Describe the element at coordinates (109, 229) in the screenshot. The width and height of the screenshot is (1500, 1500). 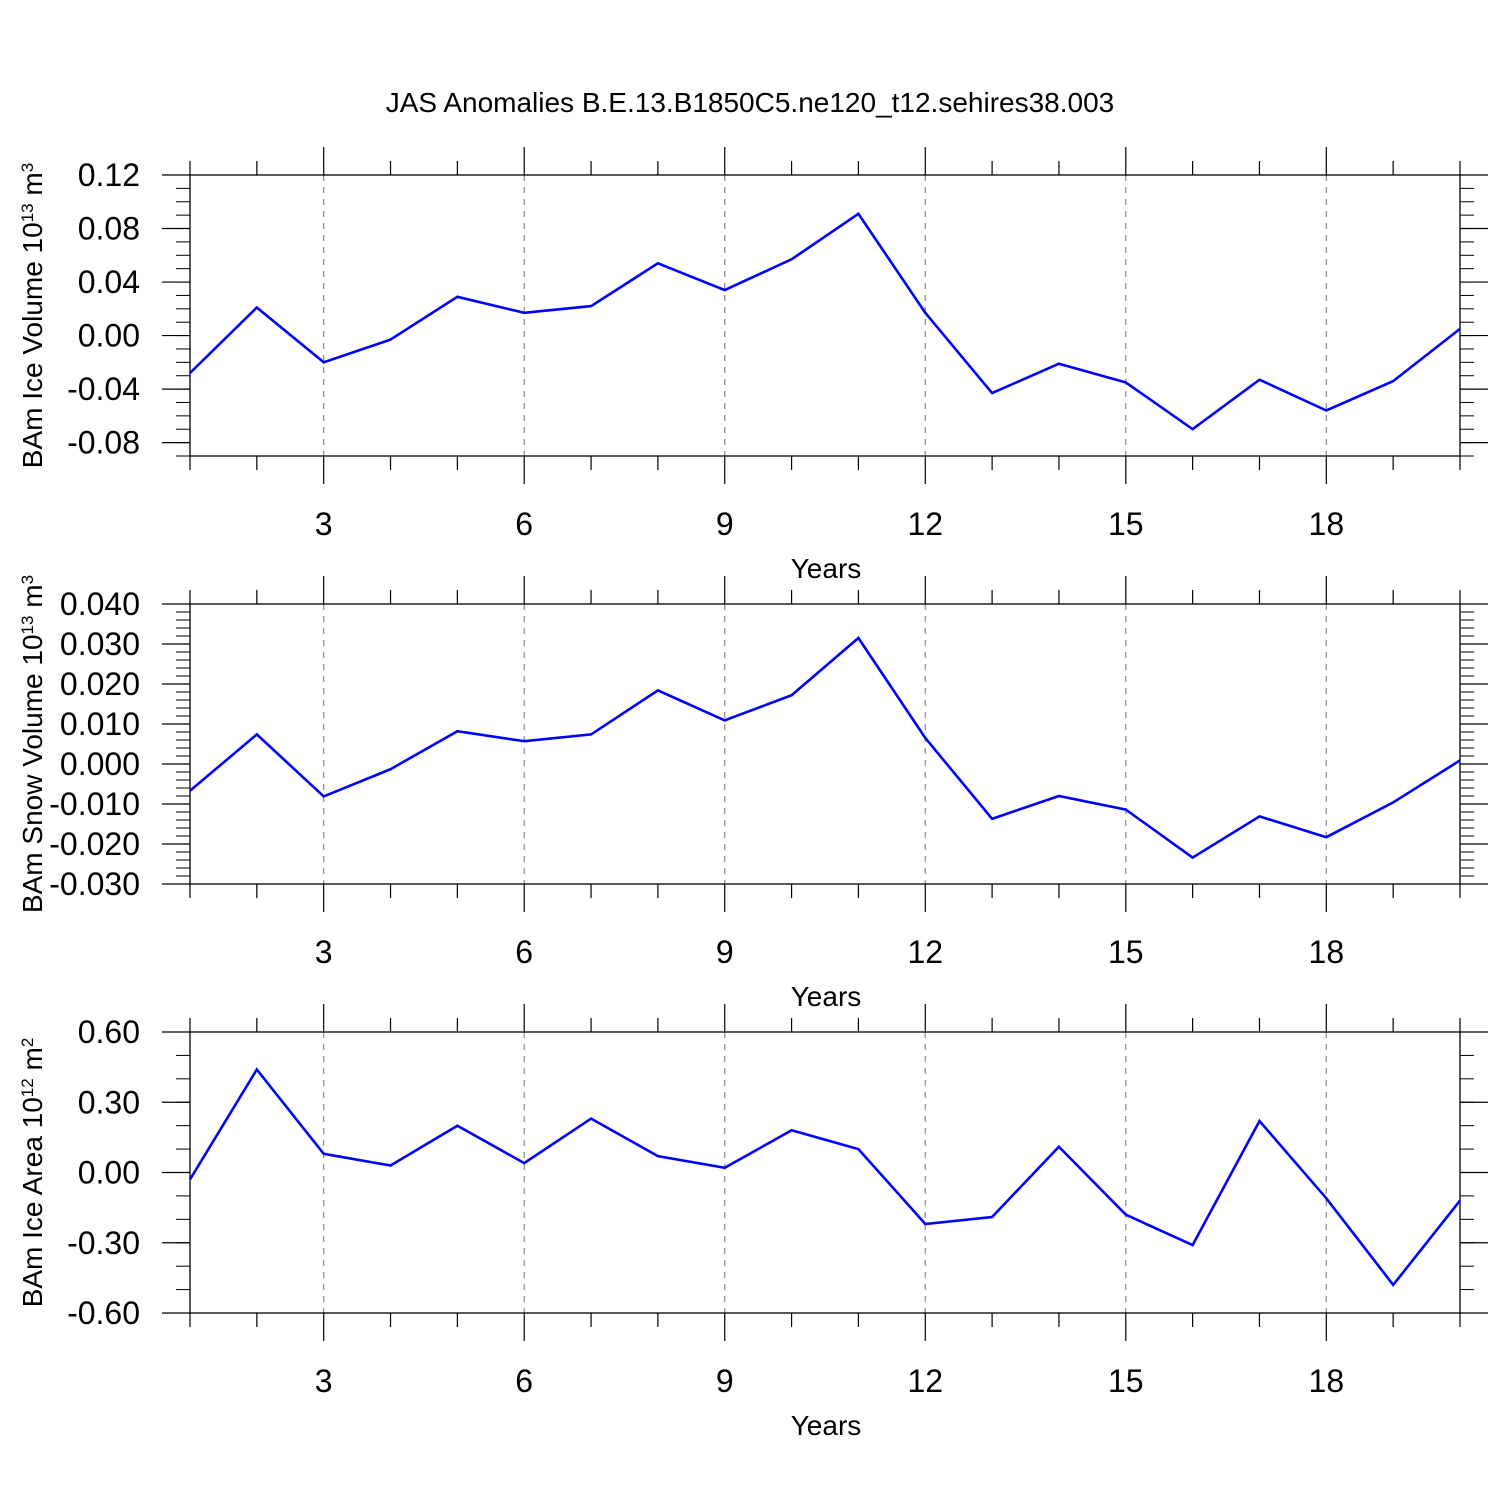
I see `y-tick-label: 0.08` at that location.